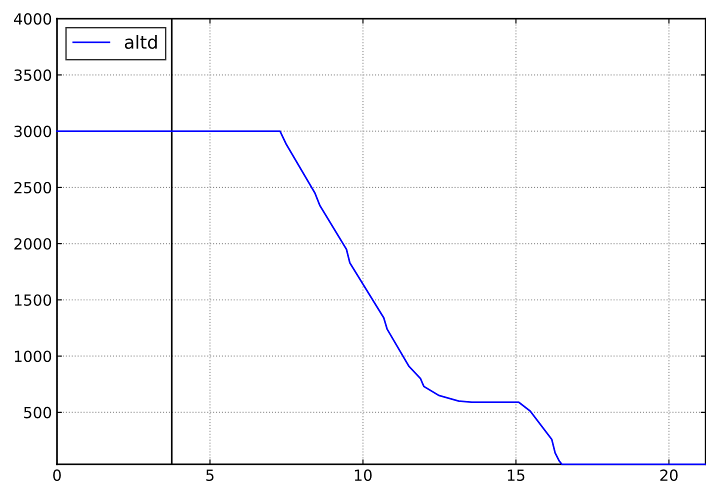 This screenshot has width=706, height=483. Describe the element at coordinates (33, 75) in the screenshot. I see `y-tick-label: 3500` at that location.